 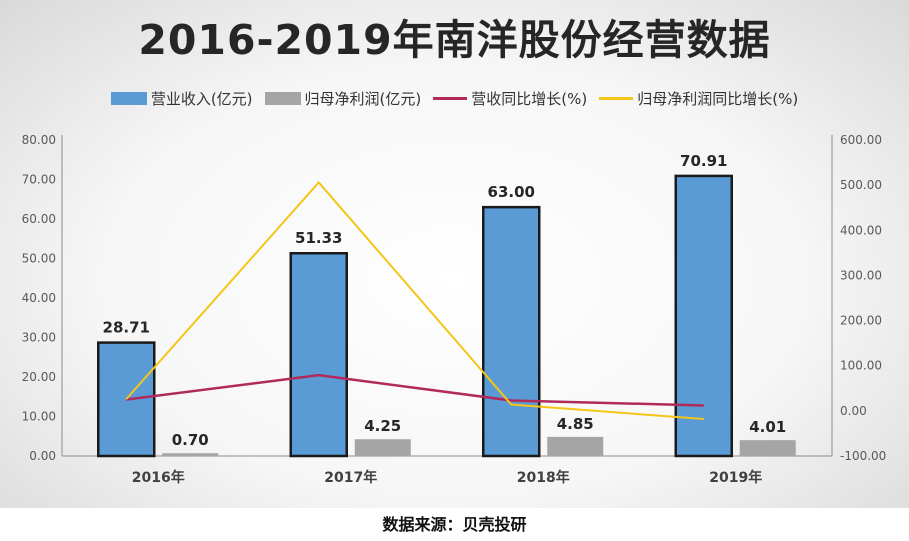 I want to click on data-label-revenue: 70.91, so click(x=703, y=161).